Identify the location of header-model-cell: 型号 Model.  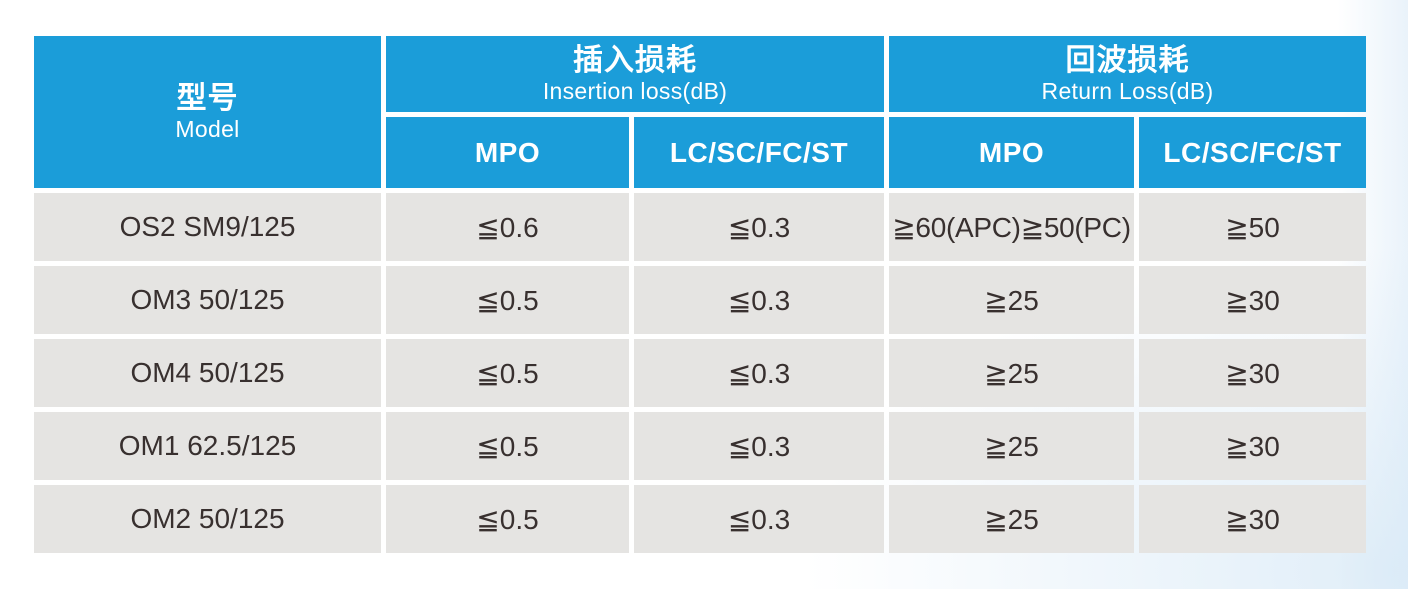
(207, 112).